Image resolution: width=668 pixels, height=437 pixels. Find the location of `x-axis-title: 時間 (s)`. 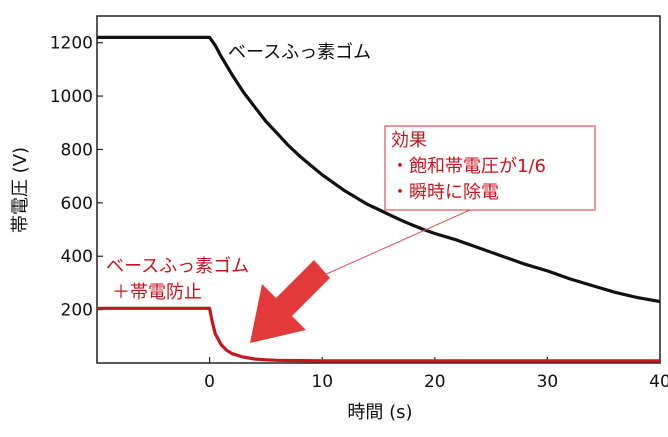

x-axis-title: 時間 (s) is located at coordinates (379, 412).